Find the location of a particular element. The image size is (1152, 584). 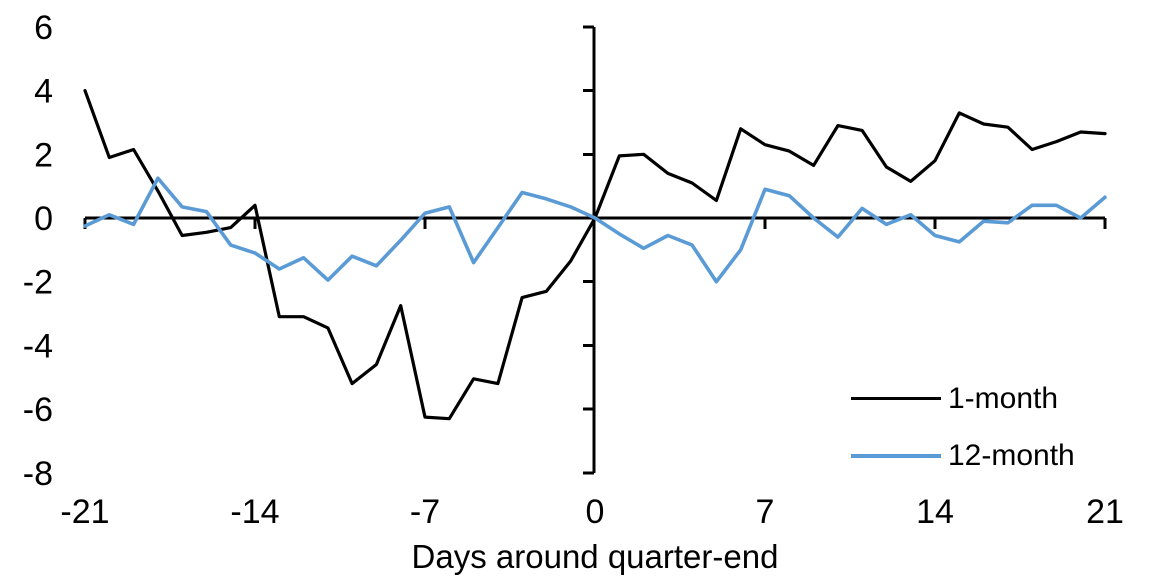

x-tick-label: 14 is located at coordinates (935, 512).